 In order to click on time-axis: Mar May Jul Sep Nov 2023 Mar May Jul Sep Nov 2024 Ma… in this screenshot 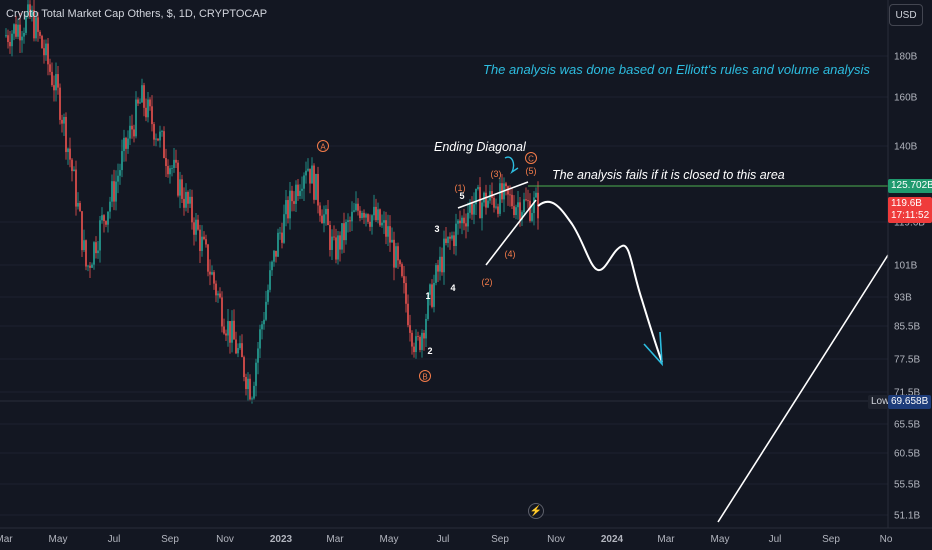, I will do `click(446, 539)`.